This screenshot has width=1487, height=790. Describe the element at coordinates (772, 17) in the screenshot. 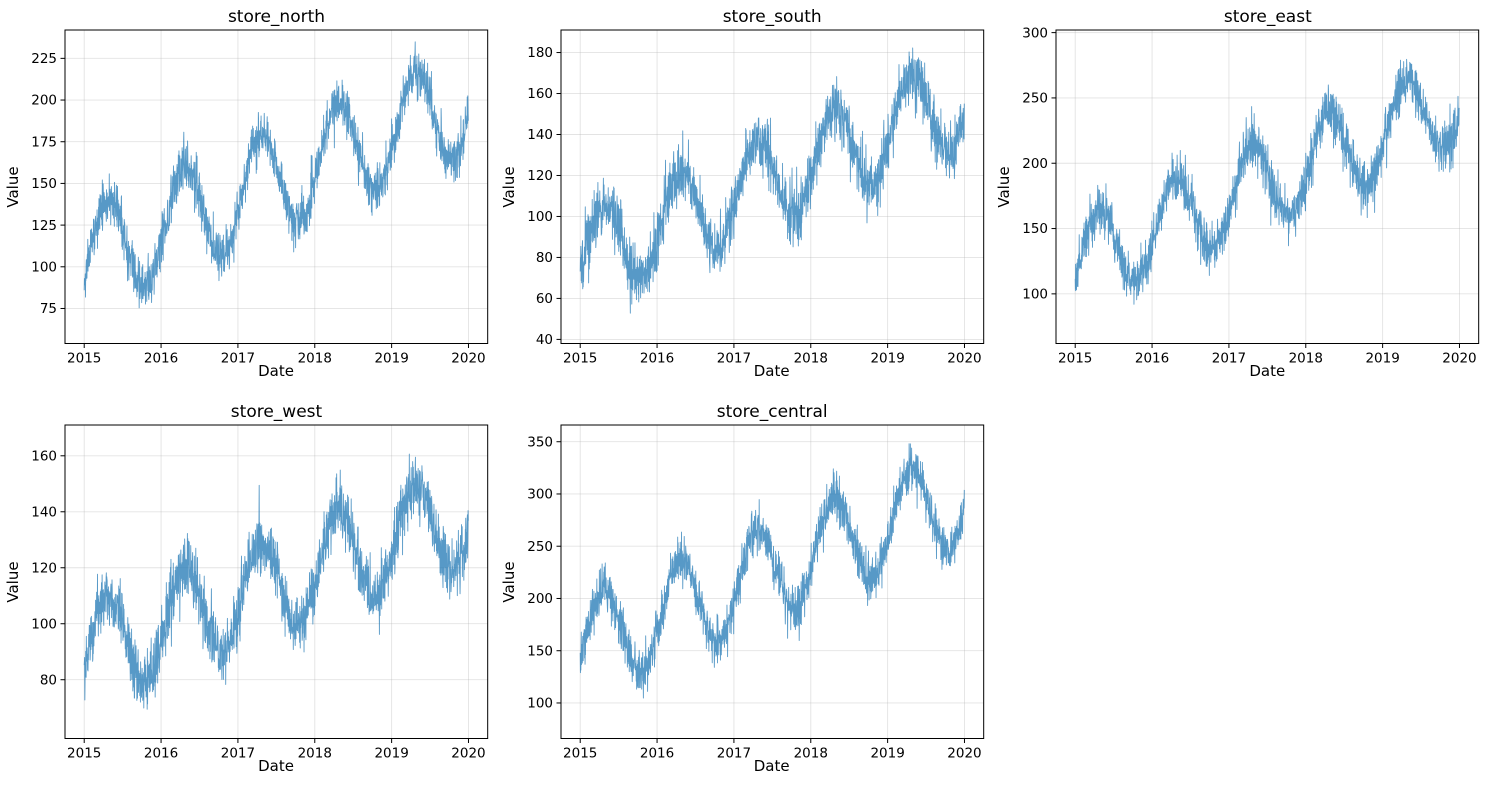

I see `subplot-title: store_south` at that location.